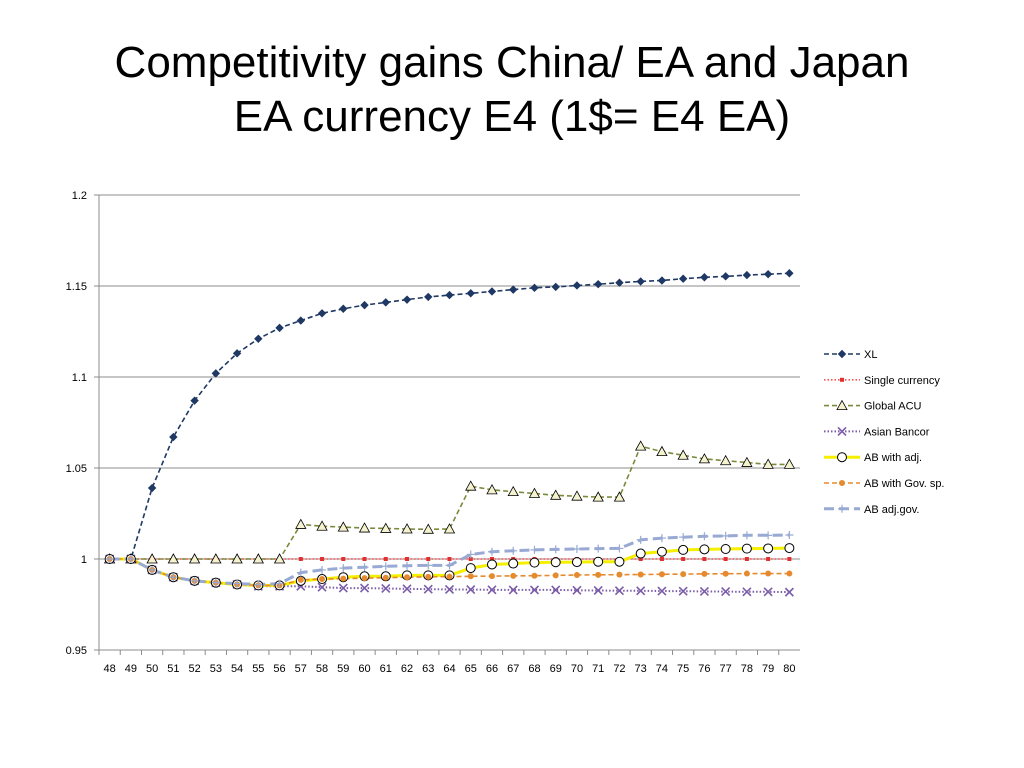 This screenshot has width=1024, height=768. What do you see at coordinates (662, 669) in the screenshot?
I see `x-tick-label: 74` at bounding box center [662, 669].